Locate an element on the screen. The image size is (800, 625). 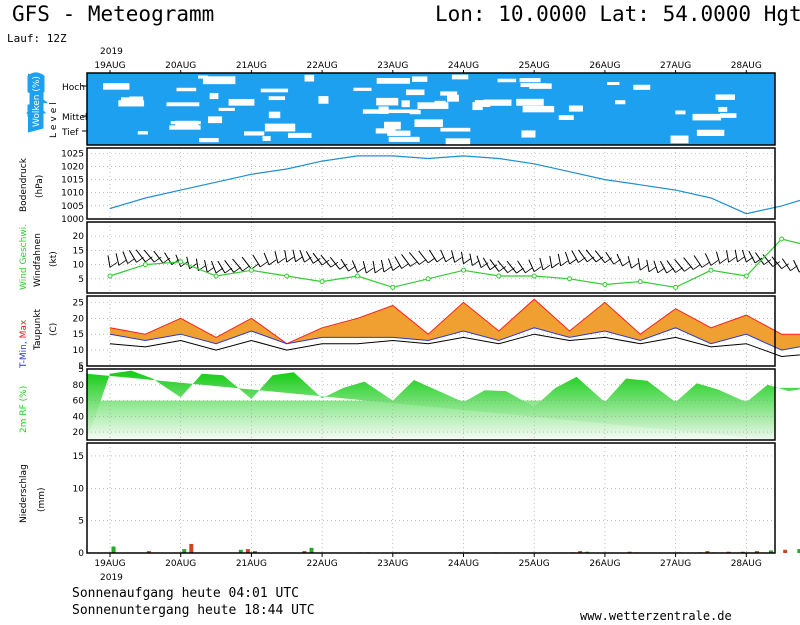
temperature-tick-label: 15 is located at coordinates (78, 335).